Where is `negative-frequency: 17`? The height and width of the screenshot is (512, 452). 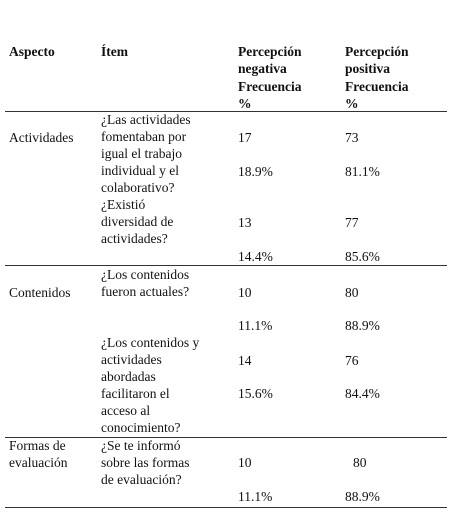 negative-frequency: 17 is located at coordinates (245, 137).